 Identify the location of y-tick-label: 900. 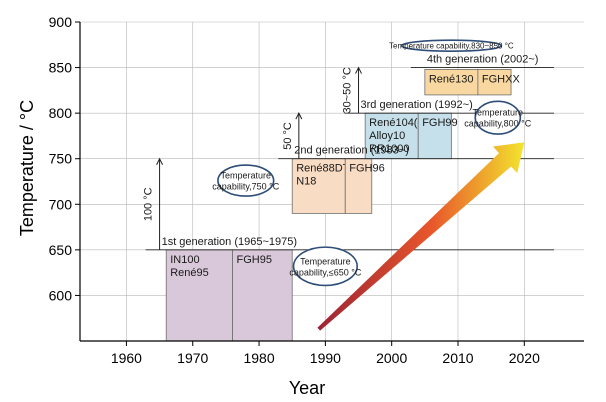
(61, 22).